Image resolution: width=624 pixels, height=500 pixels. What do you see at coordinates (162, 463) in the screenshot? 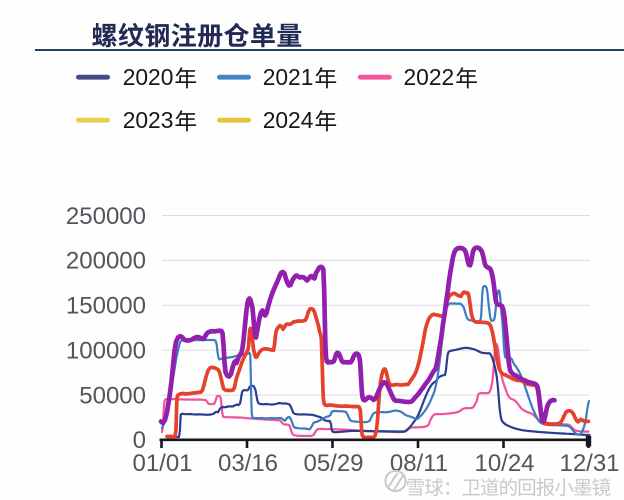
I see `svg-text: 01/01` at bounding box center [162, 463].